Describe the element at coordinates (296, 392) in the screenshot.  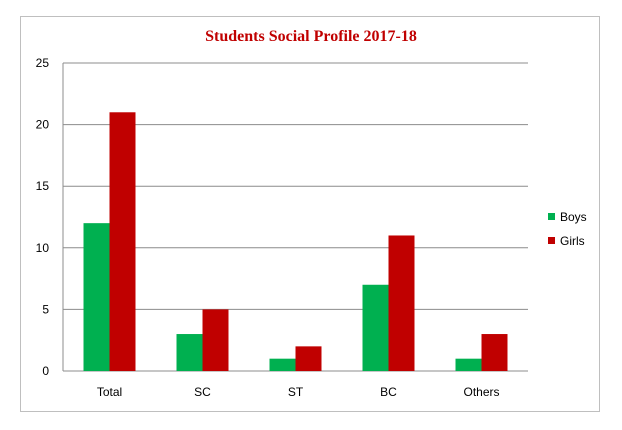
I see `x-tick-label: ST` at that location.